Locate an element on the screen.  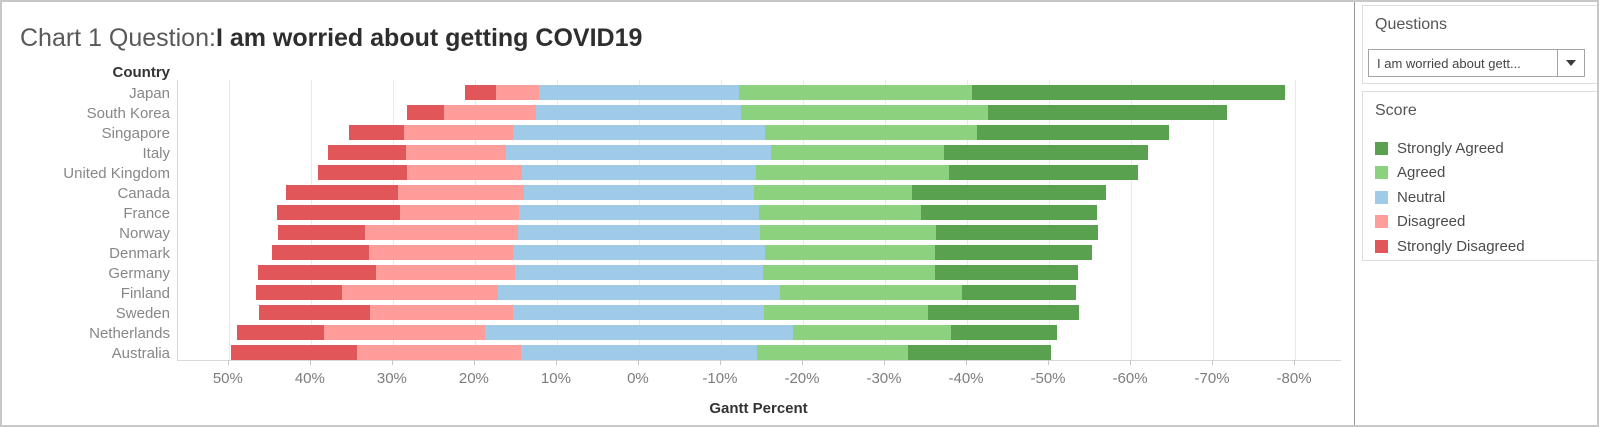
legend-item: Strongly Agreed is located at coordinates (1483, 148).